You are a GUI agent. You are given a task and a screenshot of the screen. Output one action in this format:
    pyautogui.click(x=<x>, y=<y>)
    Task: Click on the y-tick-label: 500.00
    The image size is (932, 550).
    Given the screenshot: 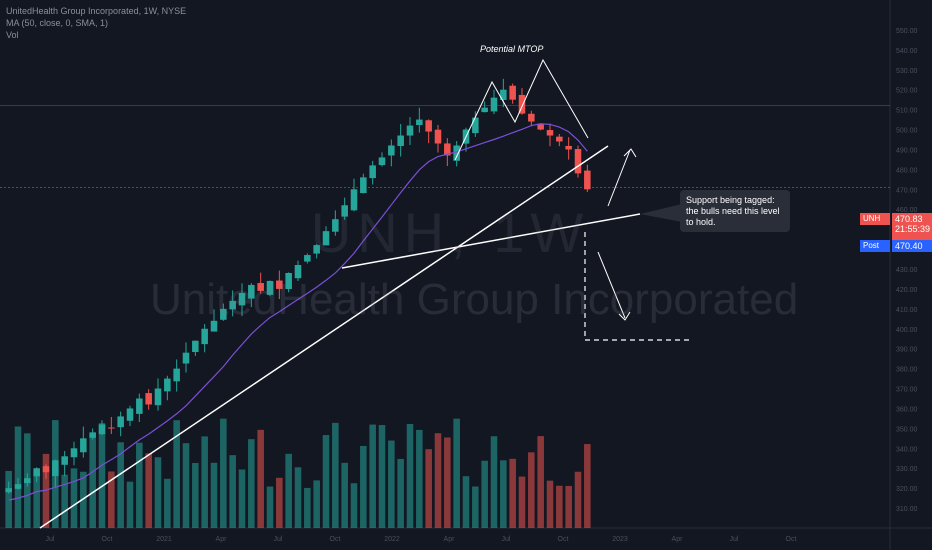 What is the action you would take?
    pyautogui.click(x=907, y=131)
    